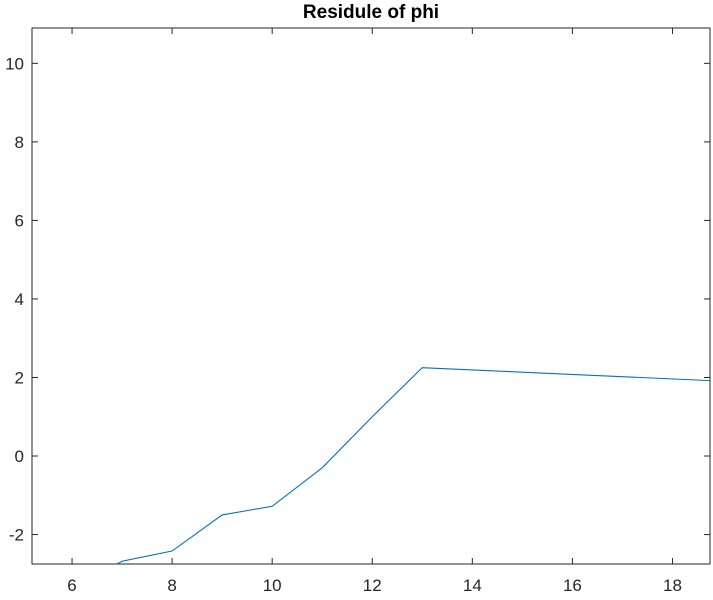  What do you see at coordinates (572, 585) in the screenshot?
I see `x-tick-label: 16` at bounding box center [572, 585].